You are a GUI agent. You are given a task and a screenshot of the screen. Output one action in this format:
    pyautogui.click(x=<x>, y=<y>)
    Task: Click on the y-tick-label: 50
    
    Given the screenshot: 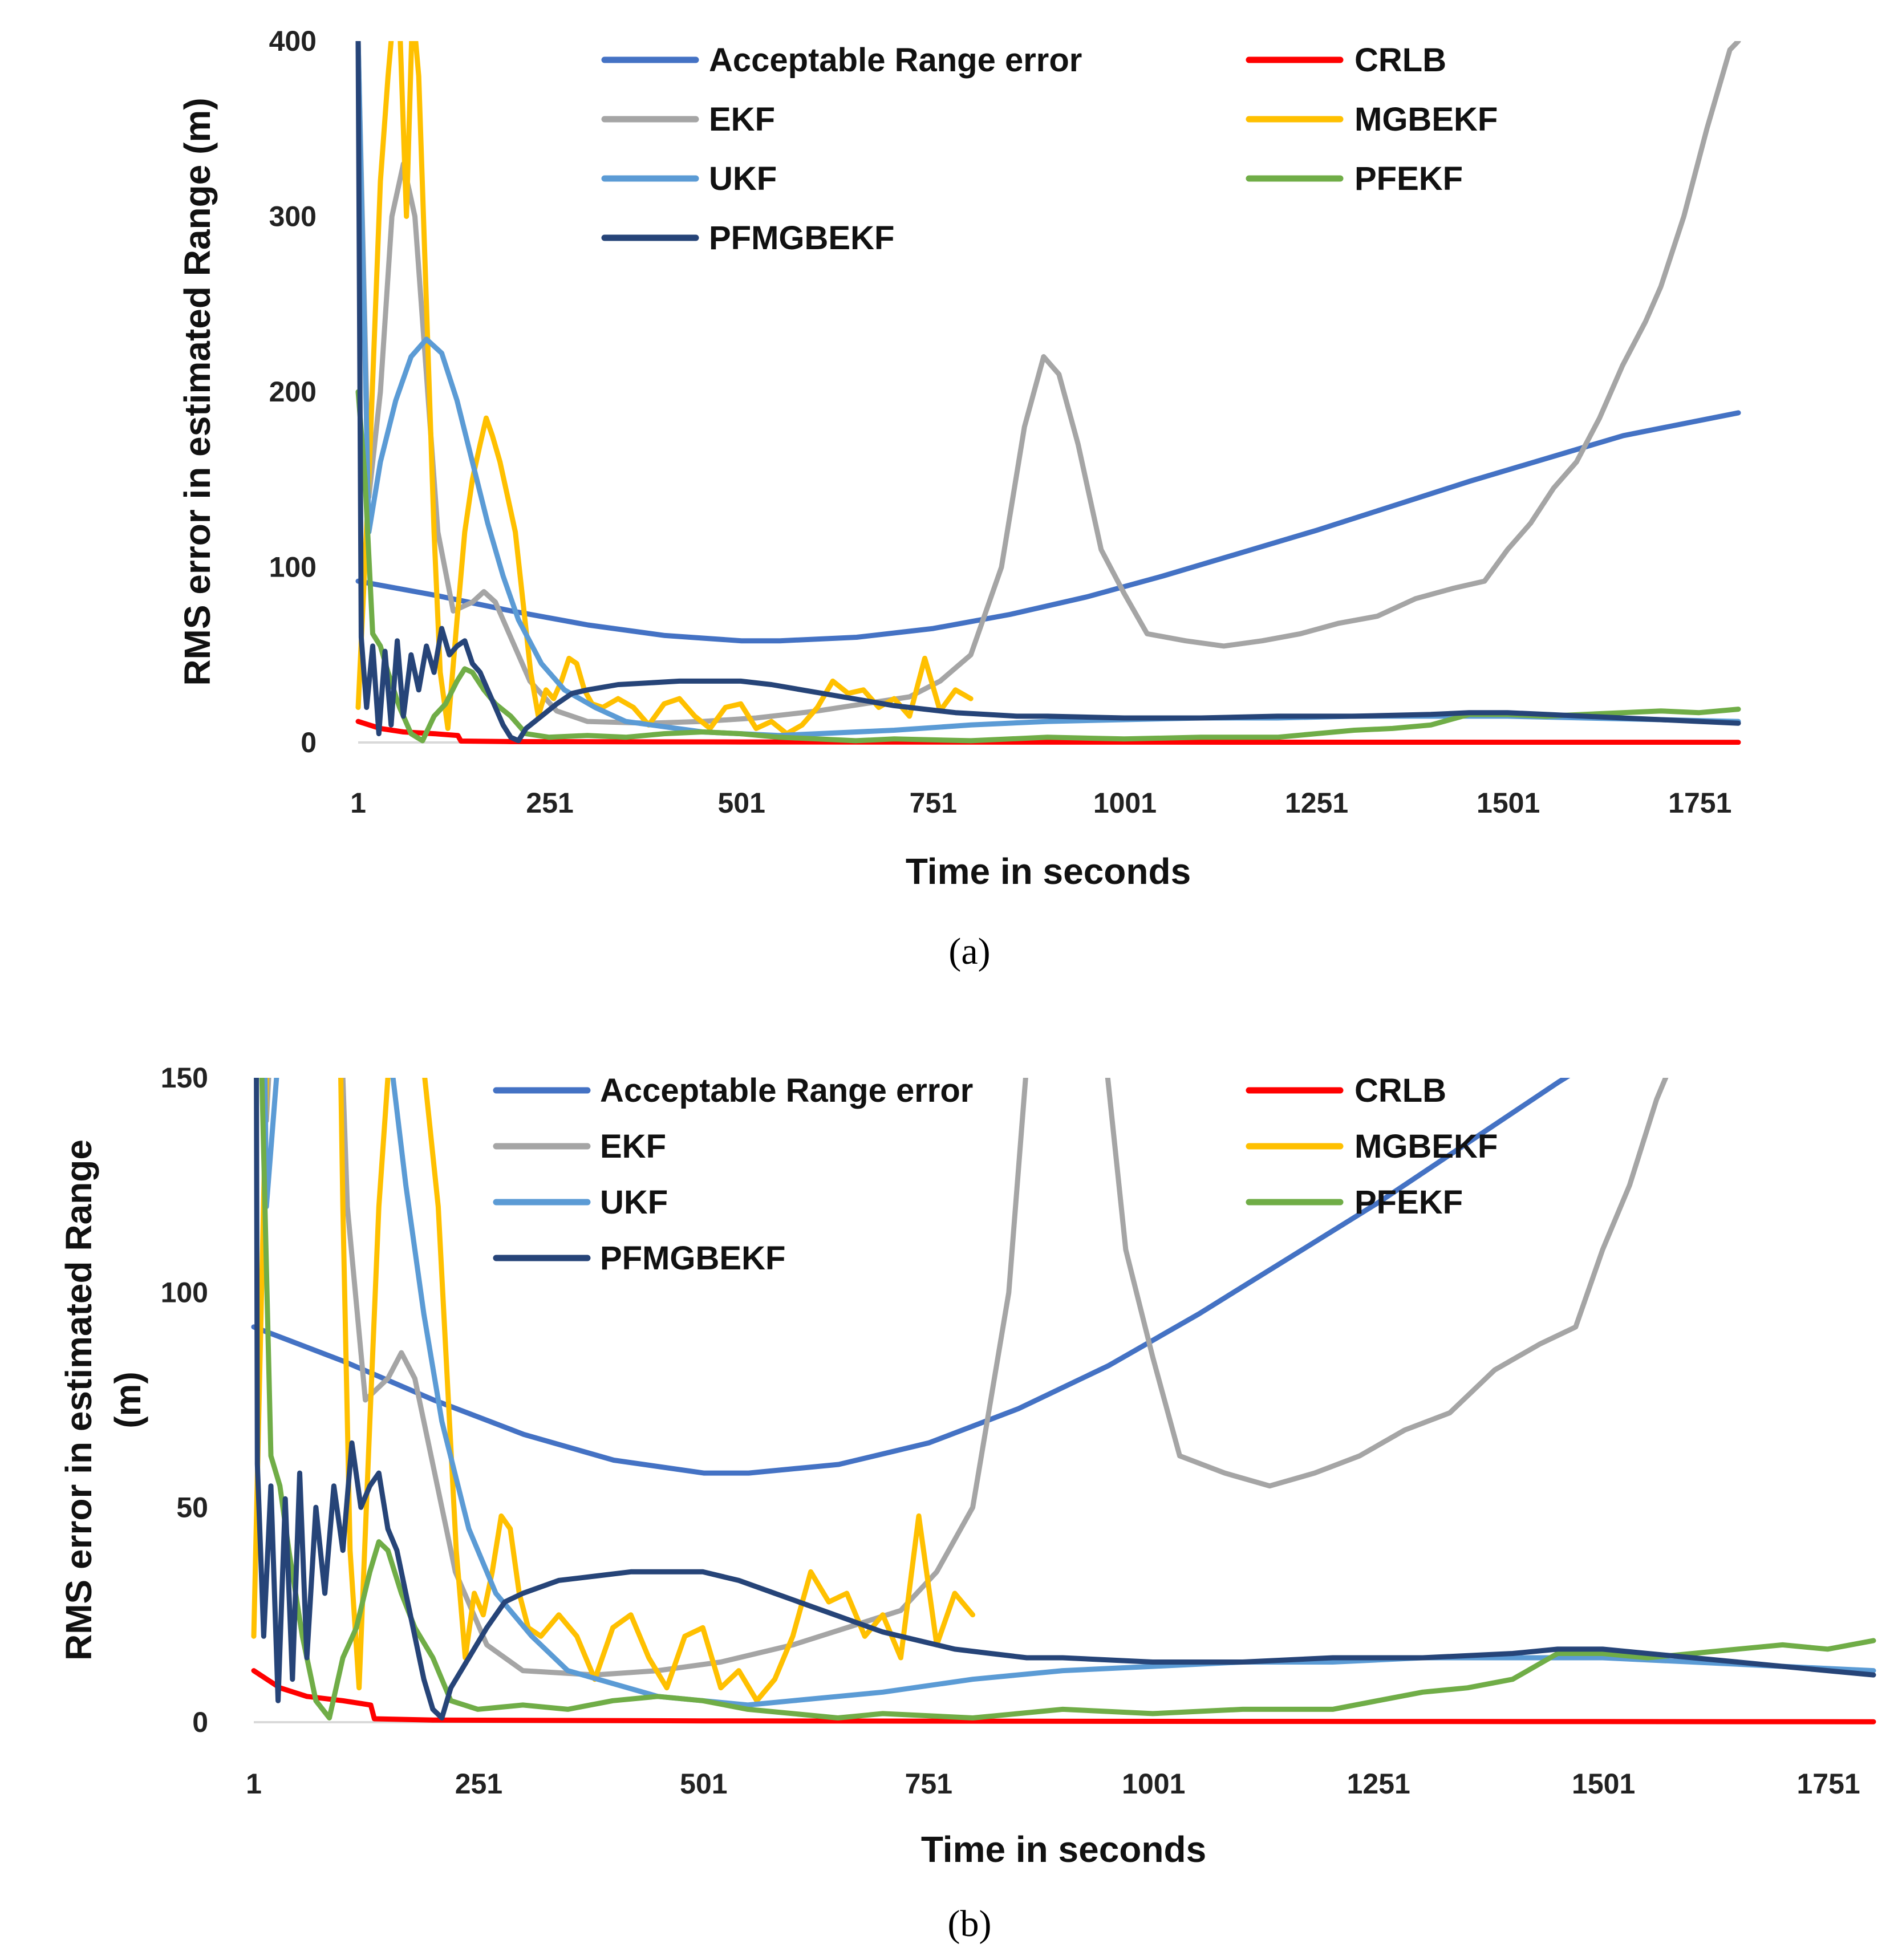 What is the action you would take?
    pyautogui.click(x=192, y=1507)
    